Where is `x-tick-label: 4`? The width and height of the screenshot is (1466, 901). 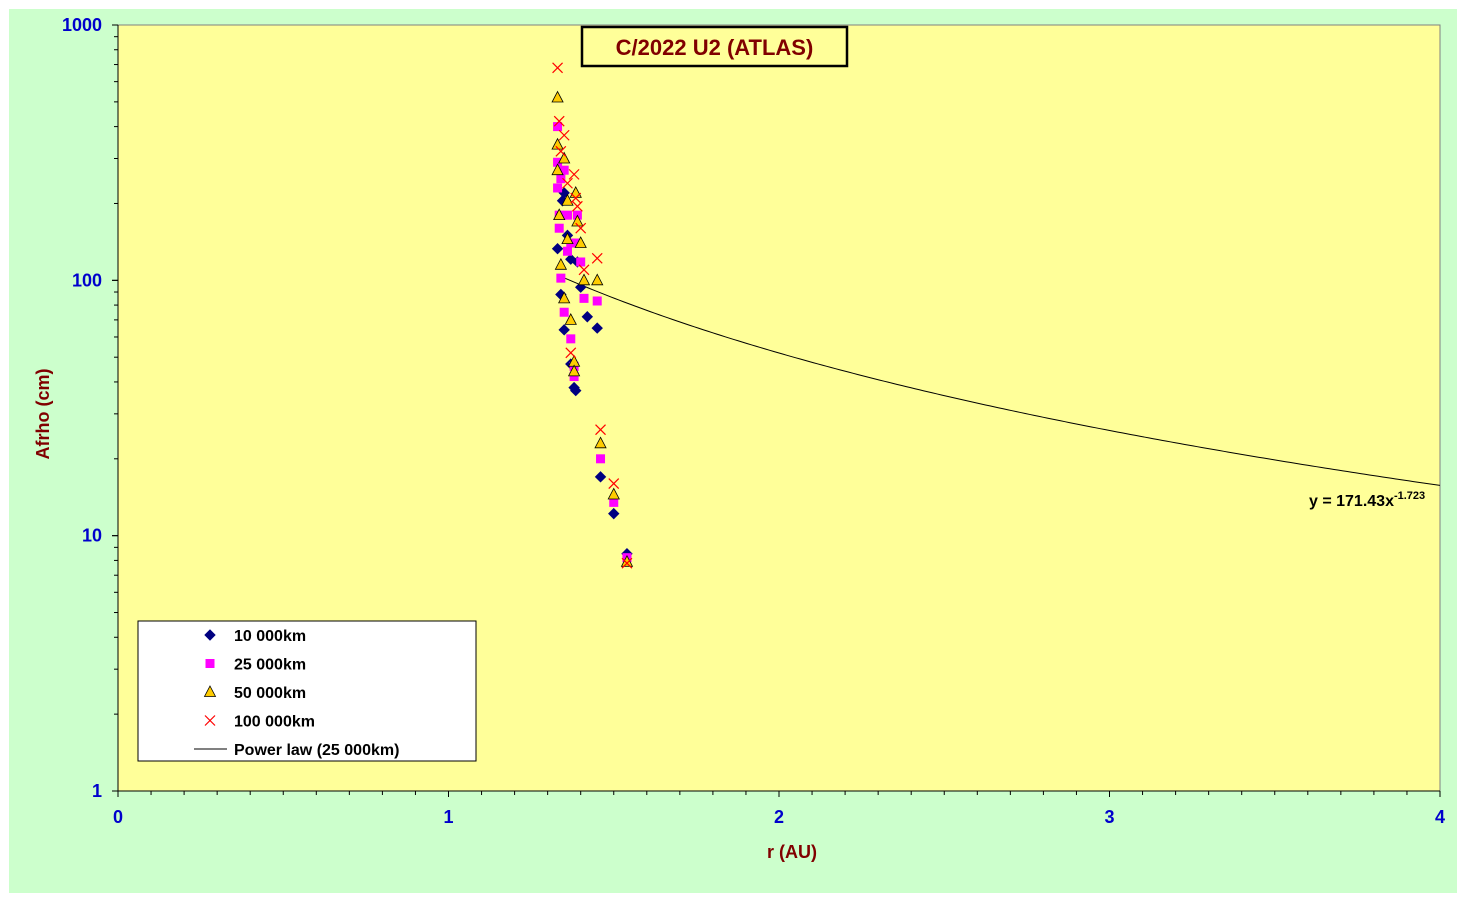 x-tick-label: 4 is located at coordinates (1440, 817).